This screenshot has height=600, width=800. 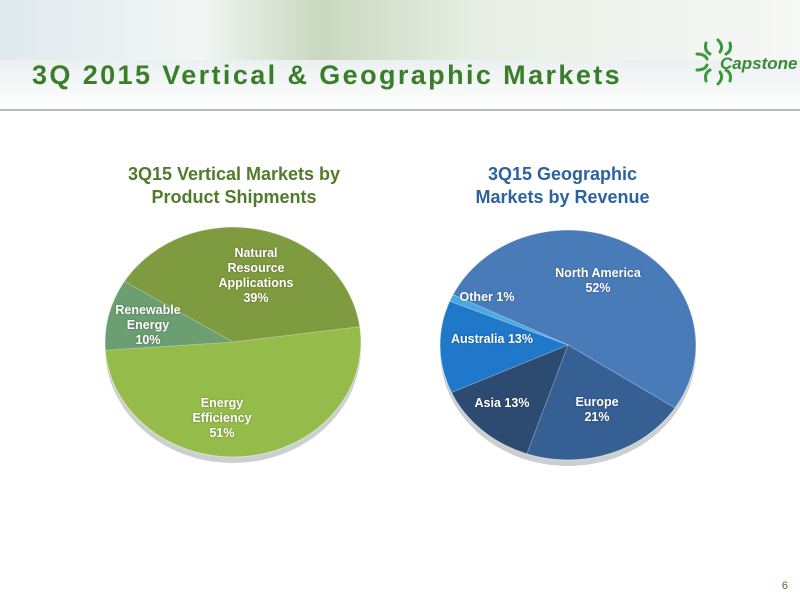 What do you see at coordinates (597, 402) in the screenshot?
I see `slice-category: Europe` at bounding box center [597, 402].